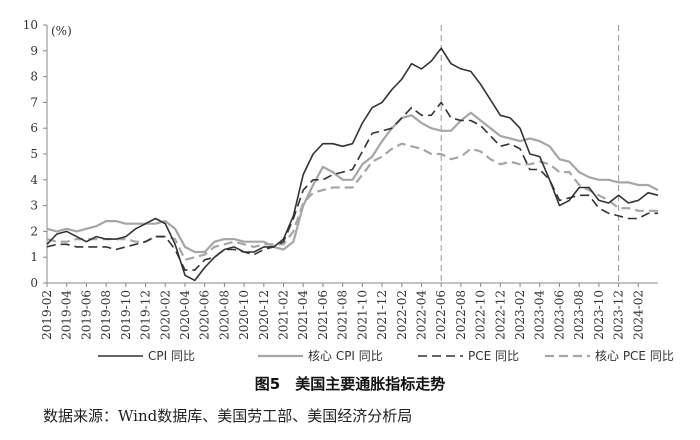  Describe the element at coordinates (540, 315) in the screenshot. I see `x-tick-label: 2023-04` at that location.